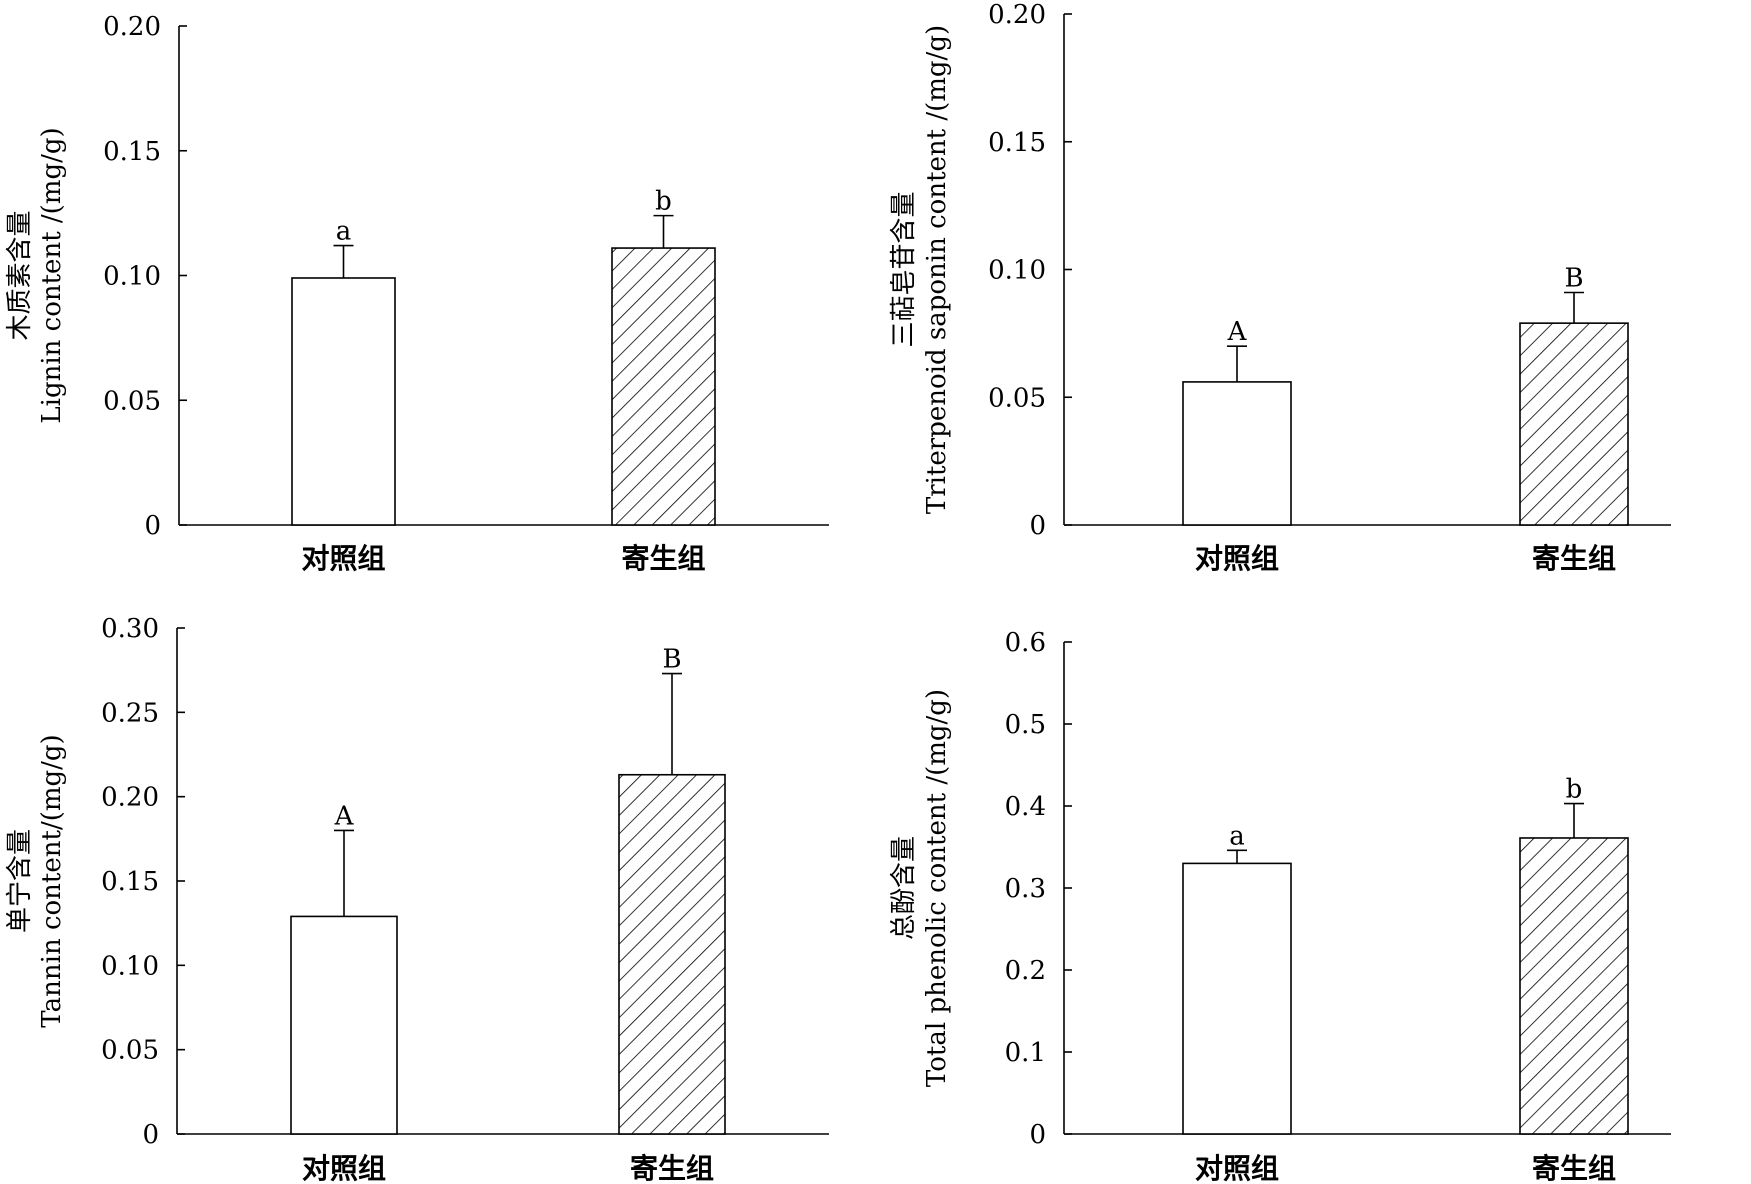  I want to click on y-axis-title-cn: 三萜皂苷含量, so click(904, 269).